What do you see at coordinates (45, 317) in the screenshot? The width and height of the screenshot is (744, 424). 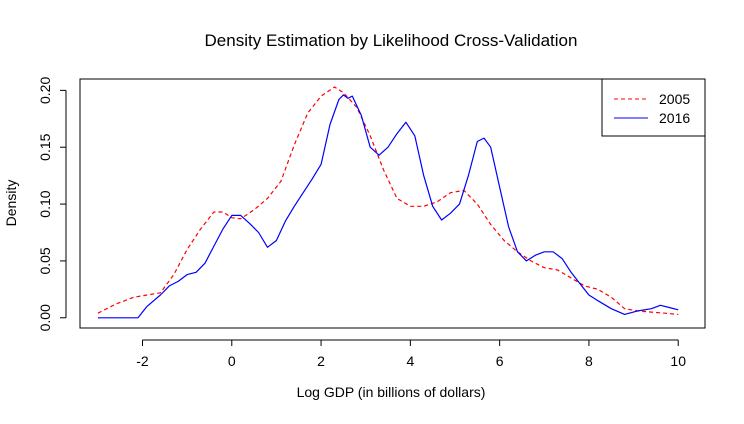 I see `y-tick-label: 0.00` at bounding box center [45, 317].